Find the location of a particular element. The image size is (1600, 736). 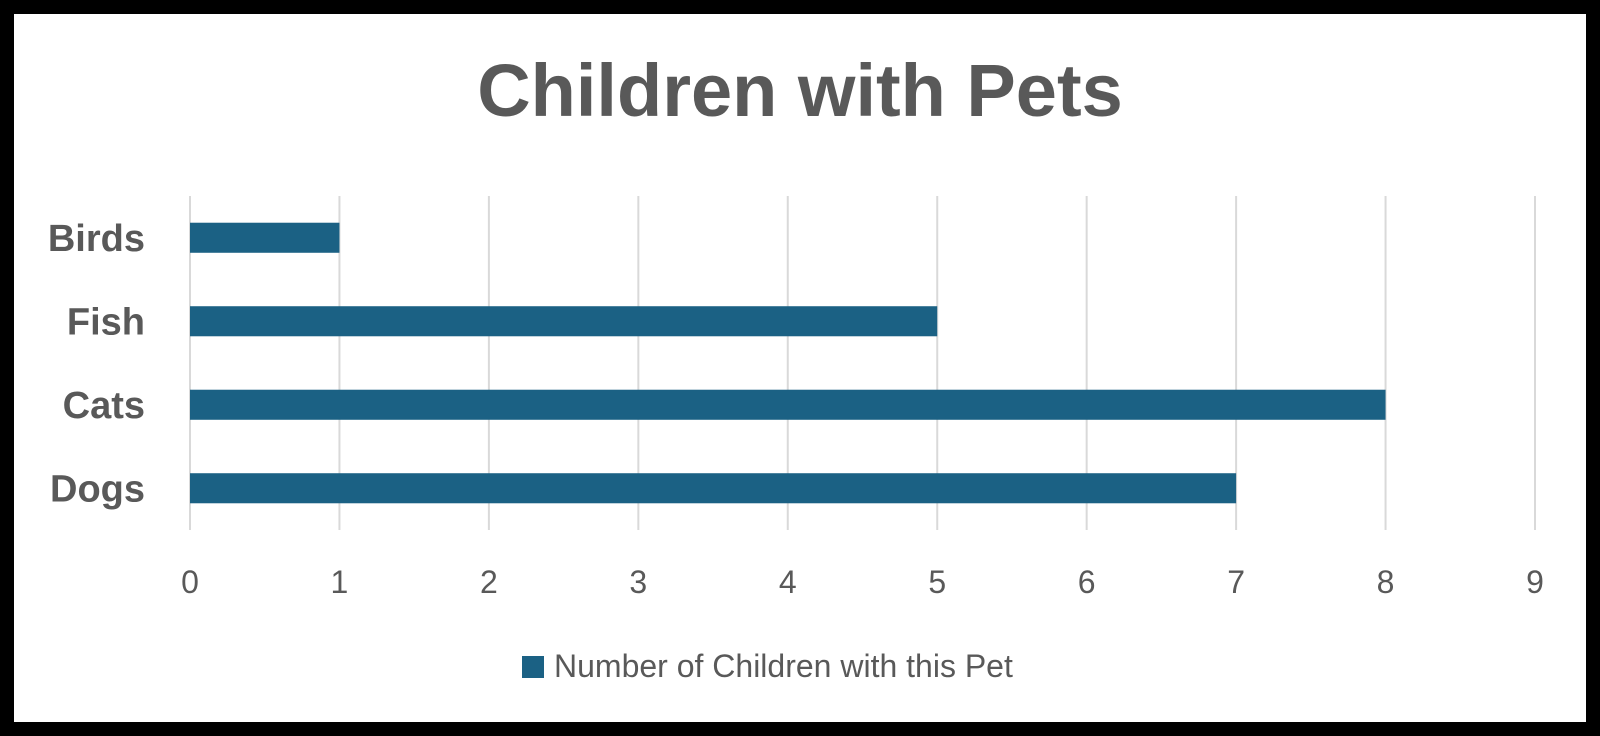

category-label-birds: Birds is located at coordinates (96, 239).